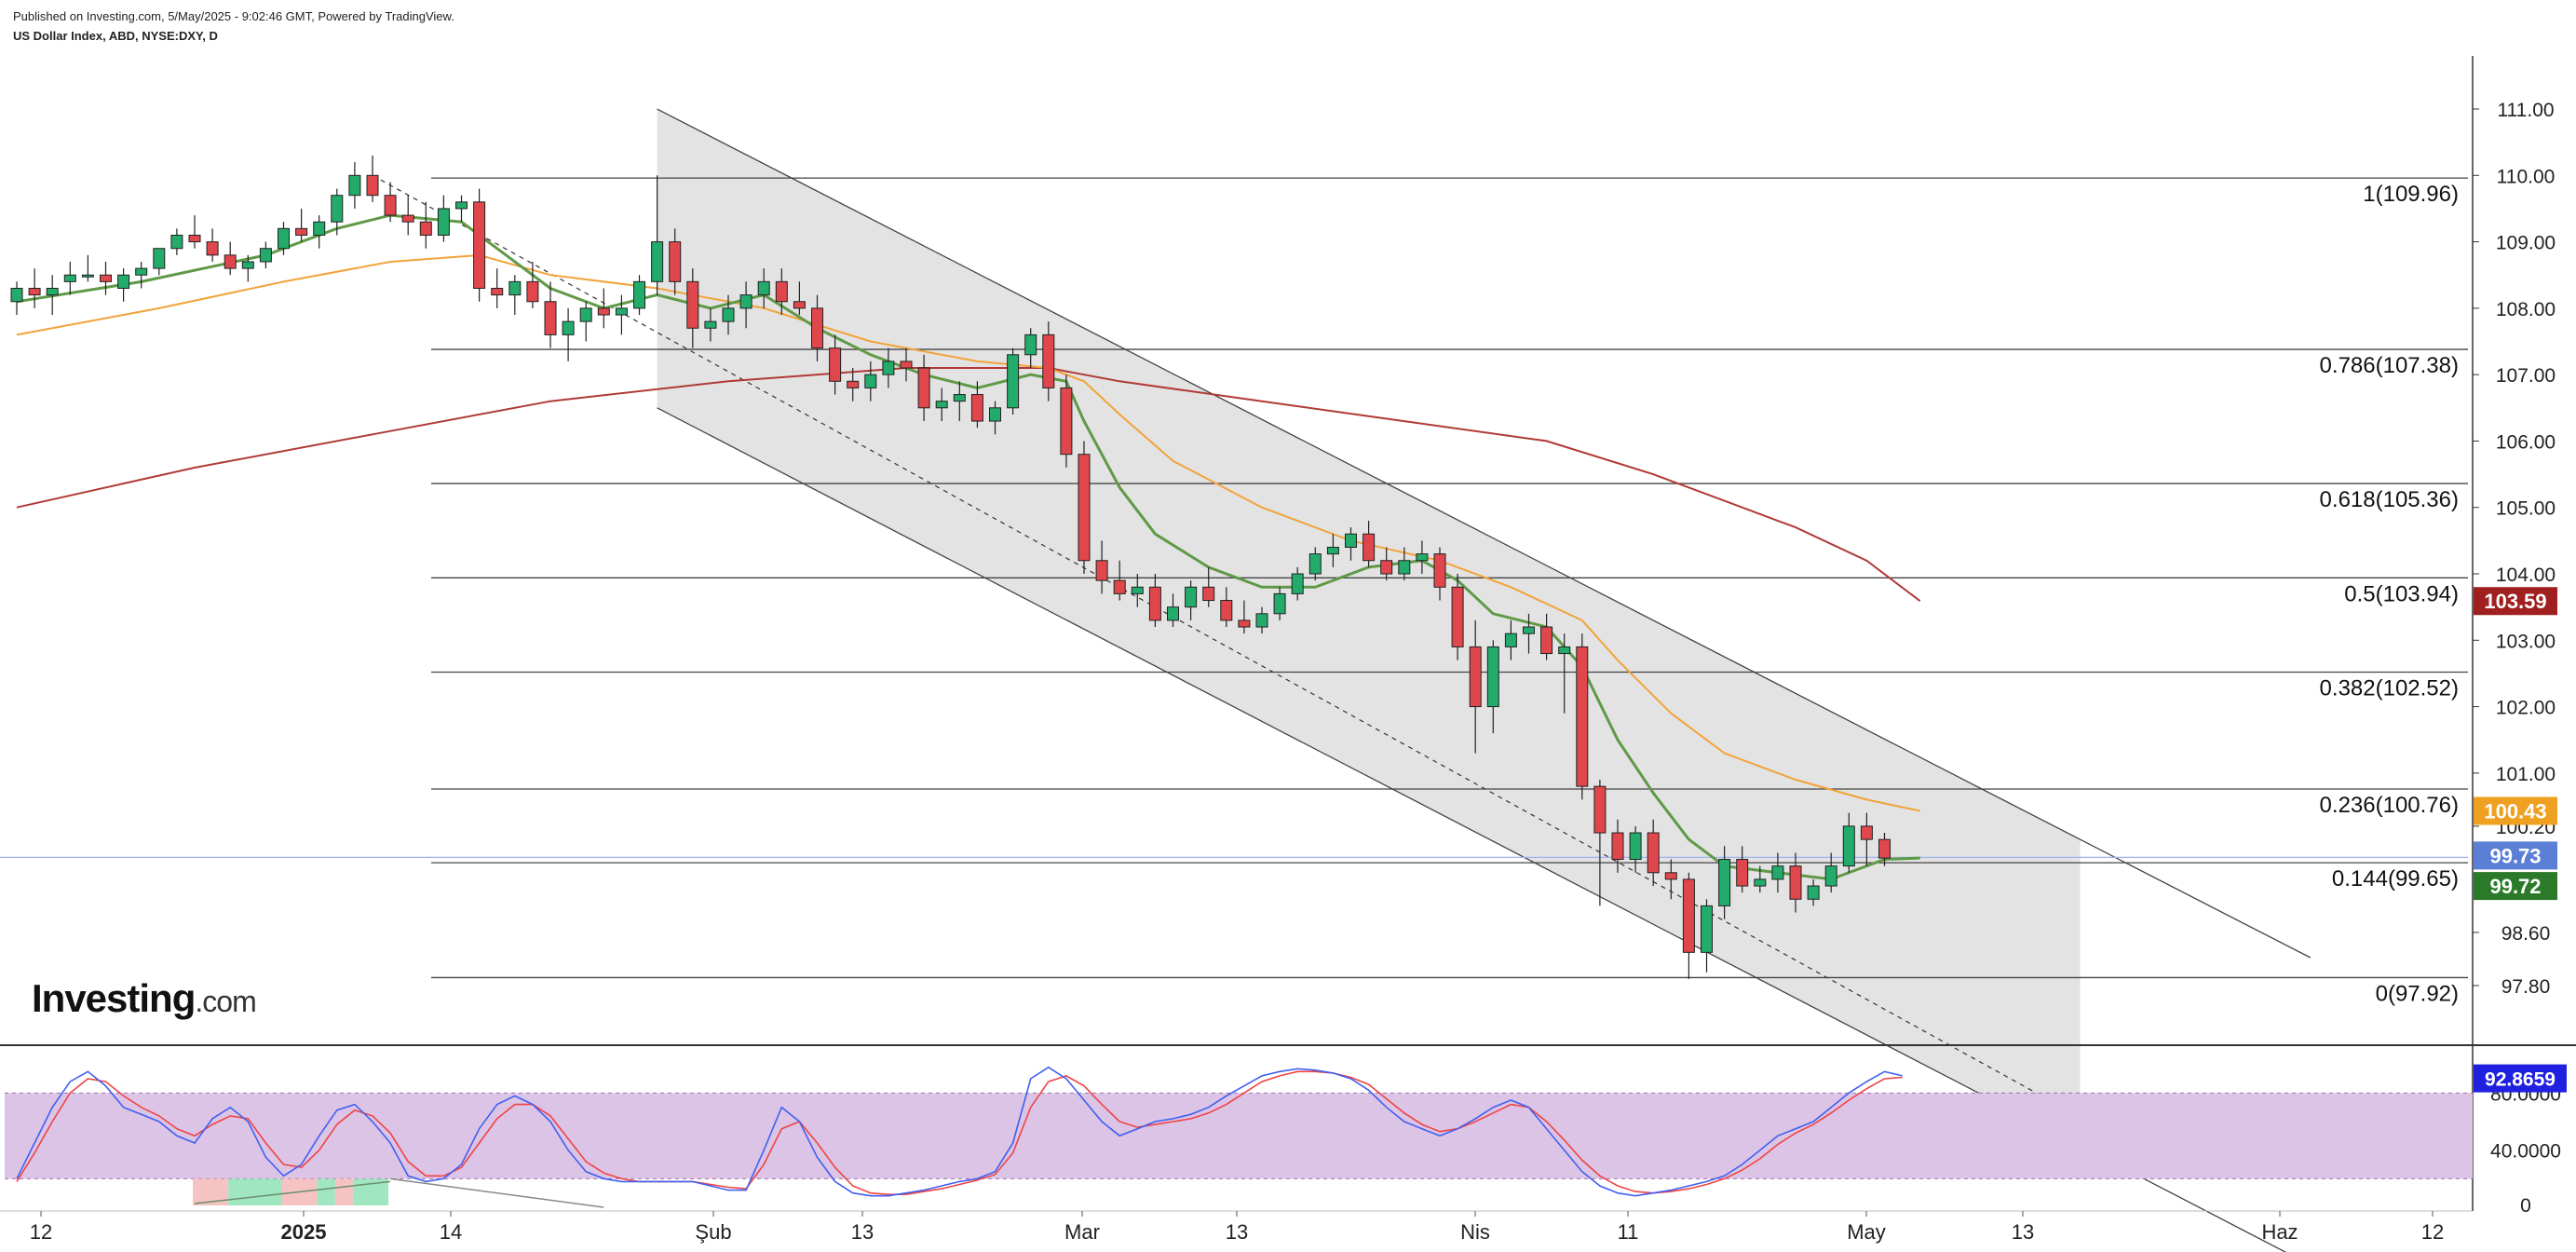 Image resolution: width=2576 pixels, height=1252 pixels. Describe the element at coordinates (2515, 886) in the screenshot. I see `last-price-badge: 99.72` at that location.